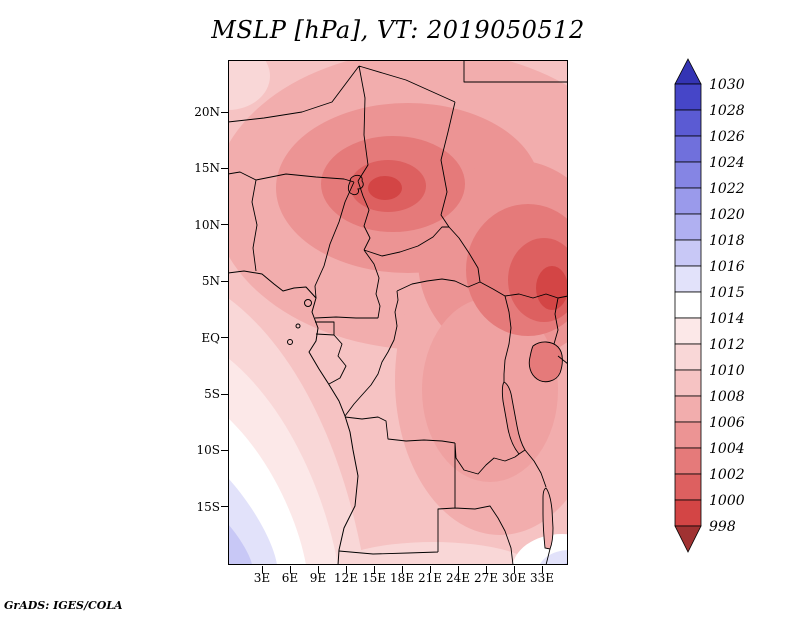  What do you see at coordinates (212, 394) in the screenshot?
I see `y-axis-label: 5S` at bounding box center [212, 394].